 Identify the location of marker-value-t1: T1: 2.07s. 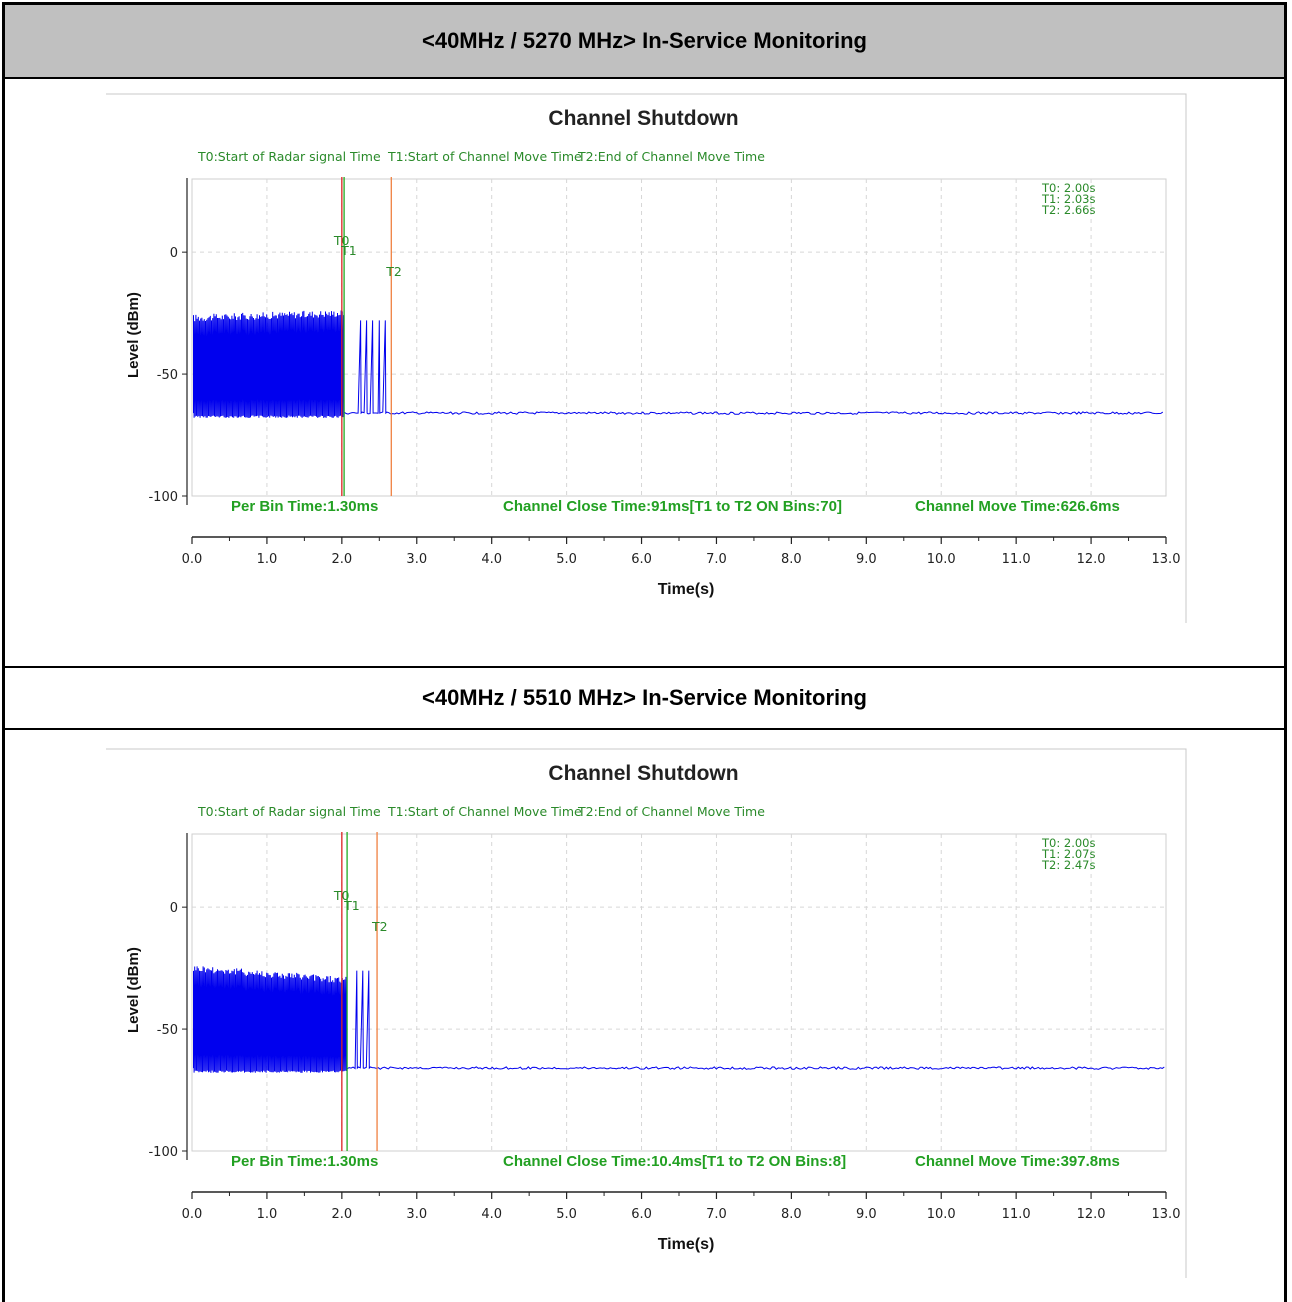
(1069, 854).